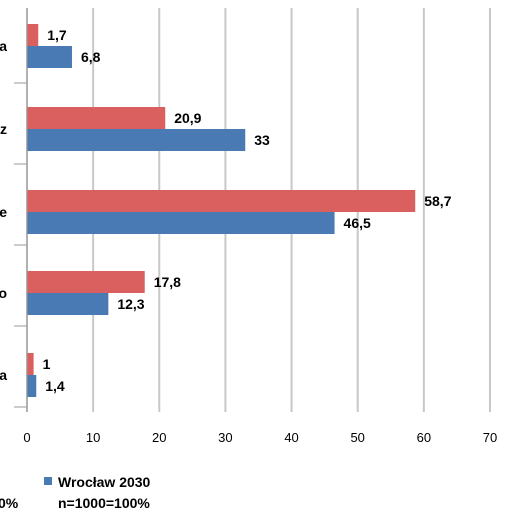  I want to click on data-label-s1-3: 17,8, so click(167, 282).